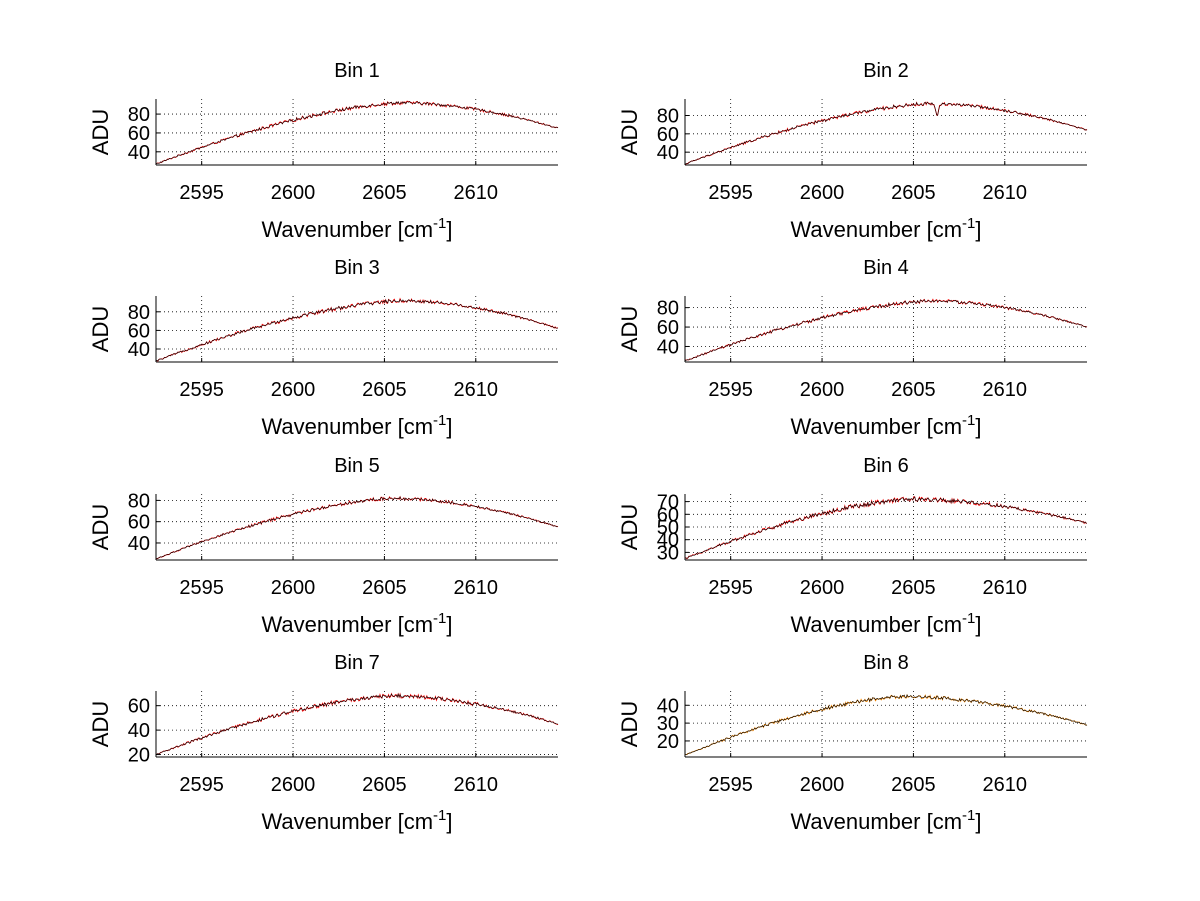 This screenshot has height=901, width=1200. Describe the element at coordinates (886, 71) in the screenshot. I see `subplot-title: Bin 2` at that location.